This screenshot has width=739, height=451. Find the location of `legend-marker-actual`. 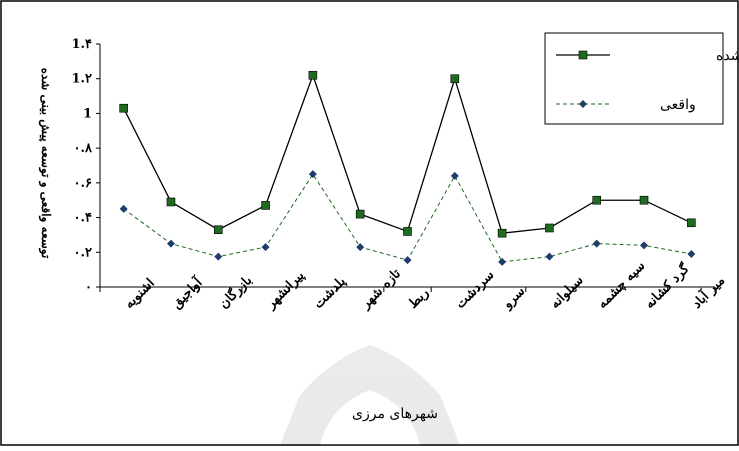

legend-marker-actual is located at coordinates (583, 104).